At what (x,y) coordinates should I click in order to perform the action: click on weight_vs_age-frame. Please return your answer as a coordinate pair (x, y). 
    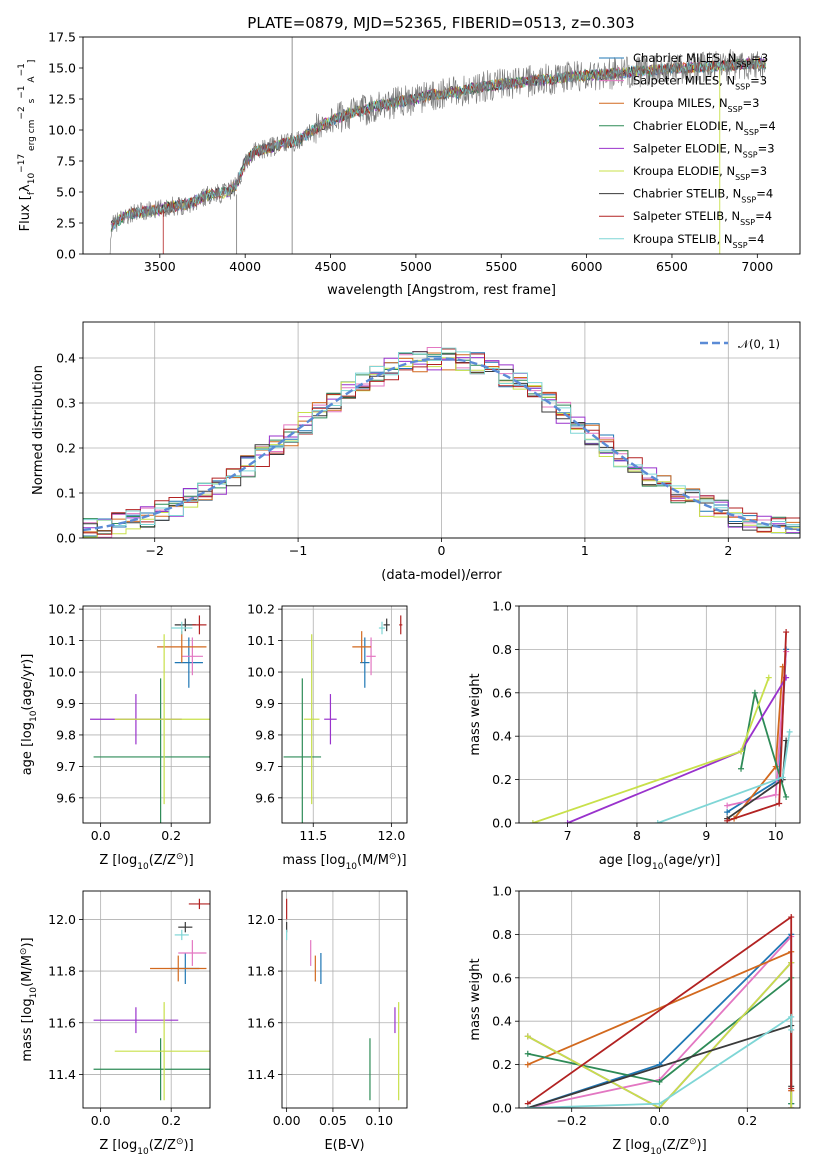
    Looking at the image, I should click on (659, 714).